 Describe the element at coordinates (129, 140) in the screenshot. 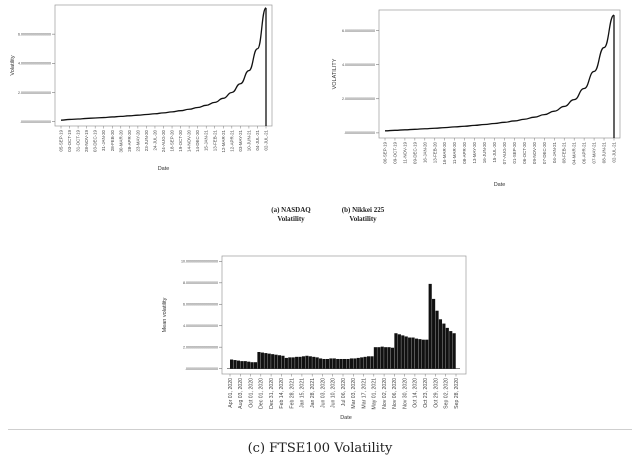

I see `x-tick-label: 28-APR-20` at that location.